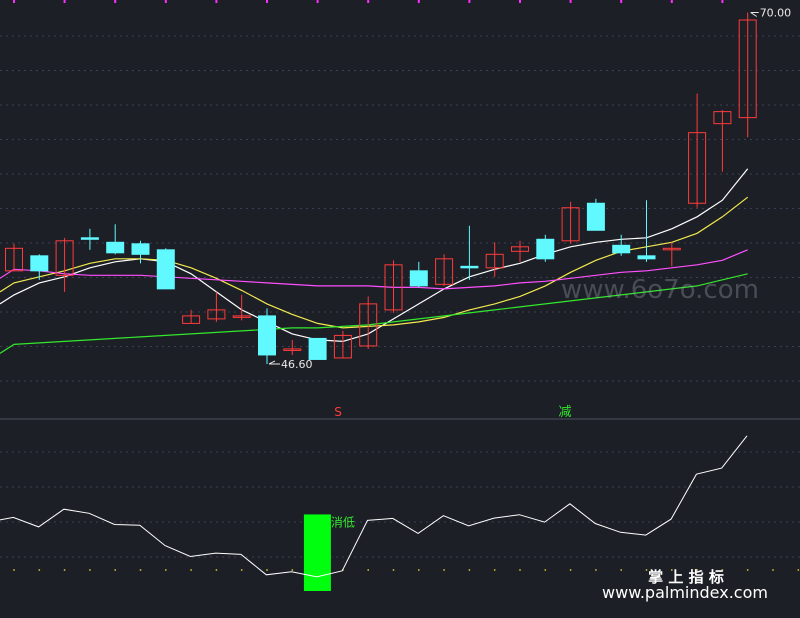 Image resolution: width=800 pixels, height=618 pixels. Describe the element at coordinates (343, 522) in the screenshot. I see `indicator-bar-label: 消低` at that location.